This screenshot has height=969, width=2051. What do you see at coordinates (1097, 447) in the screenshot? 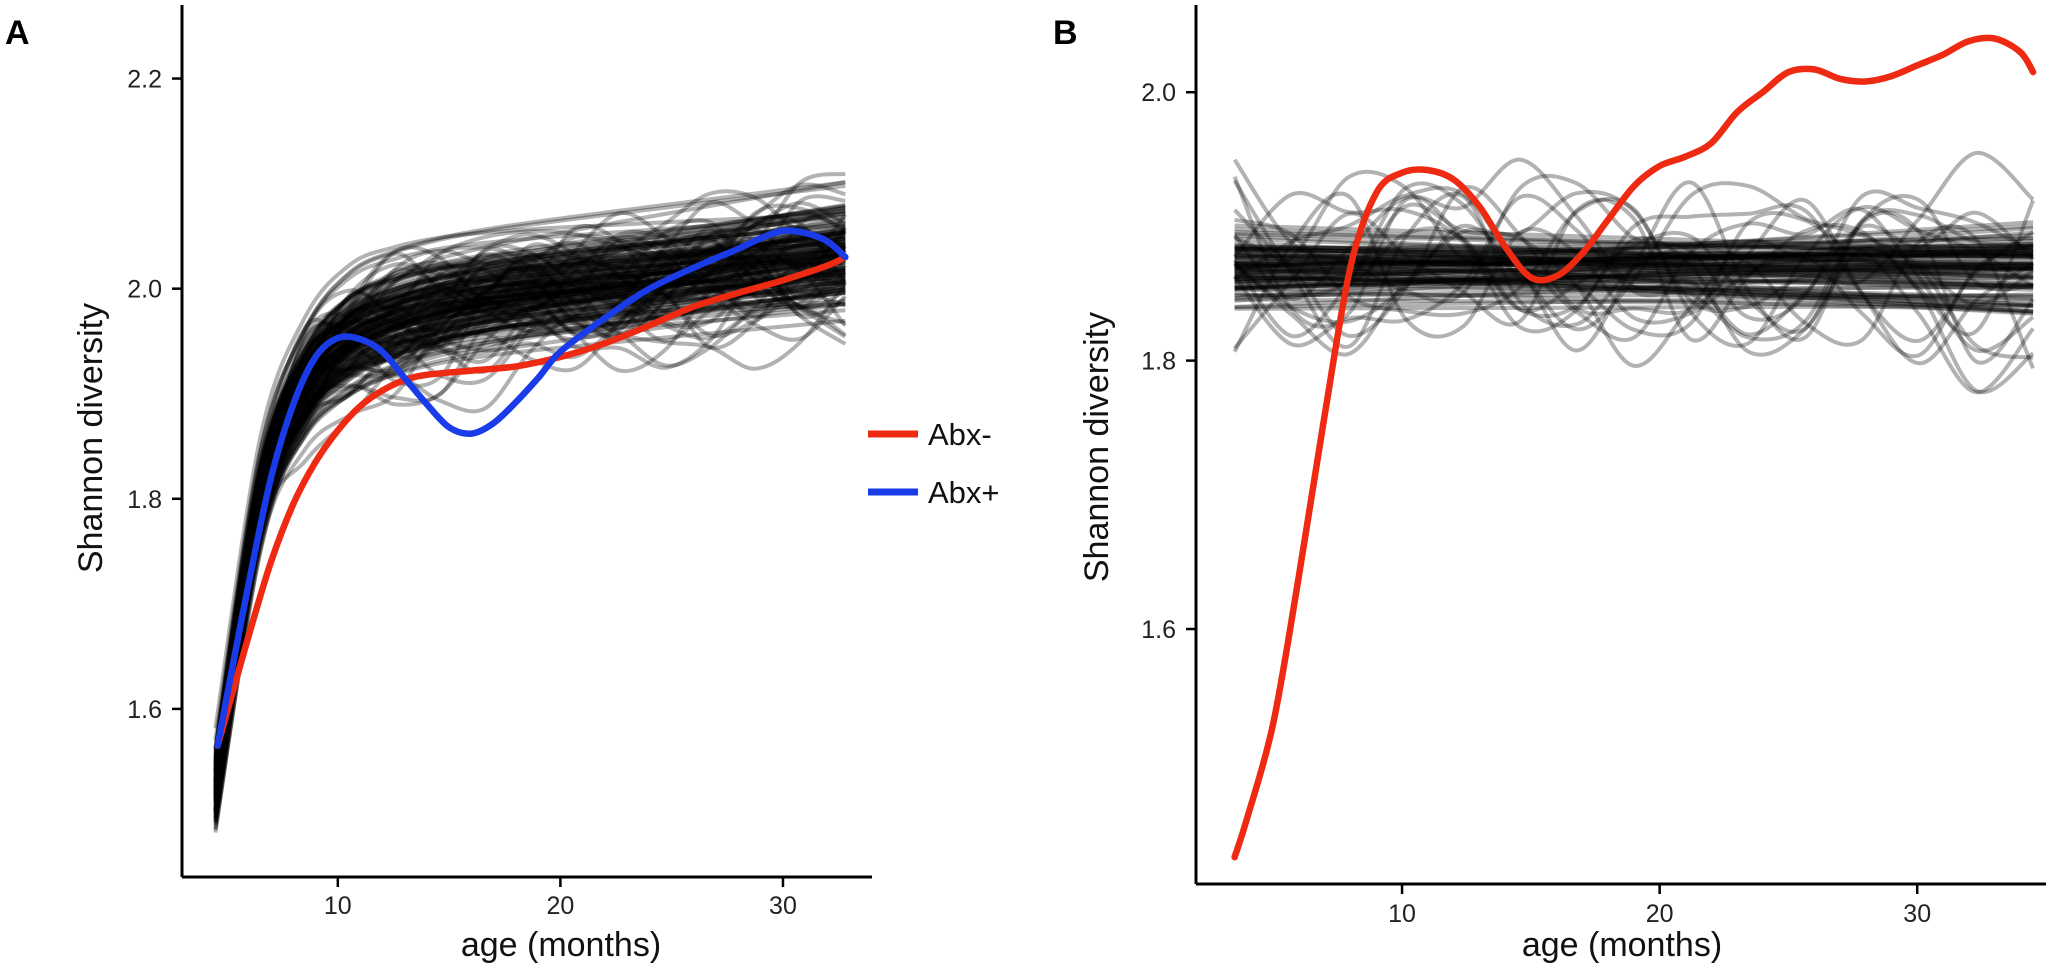
I see `panel-b-y-title: Shannon diversity` at bounding box center [1097, 447].